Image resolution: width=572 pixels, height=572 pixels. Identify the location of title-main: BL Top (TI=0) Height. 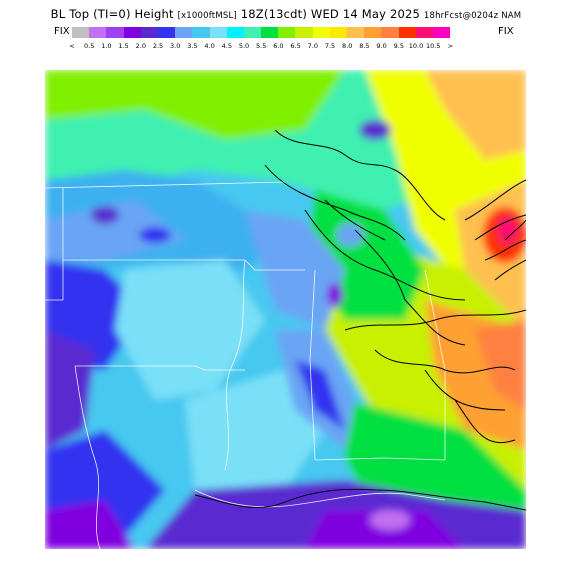
(112, 14).